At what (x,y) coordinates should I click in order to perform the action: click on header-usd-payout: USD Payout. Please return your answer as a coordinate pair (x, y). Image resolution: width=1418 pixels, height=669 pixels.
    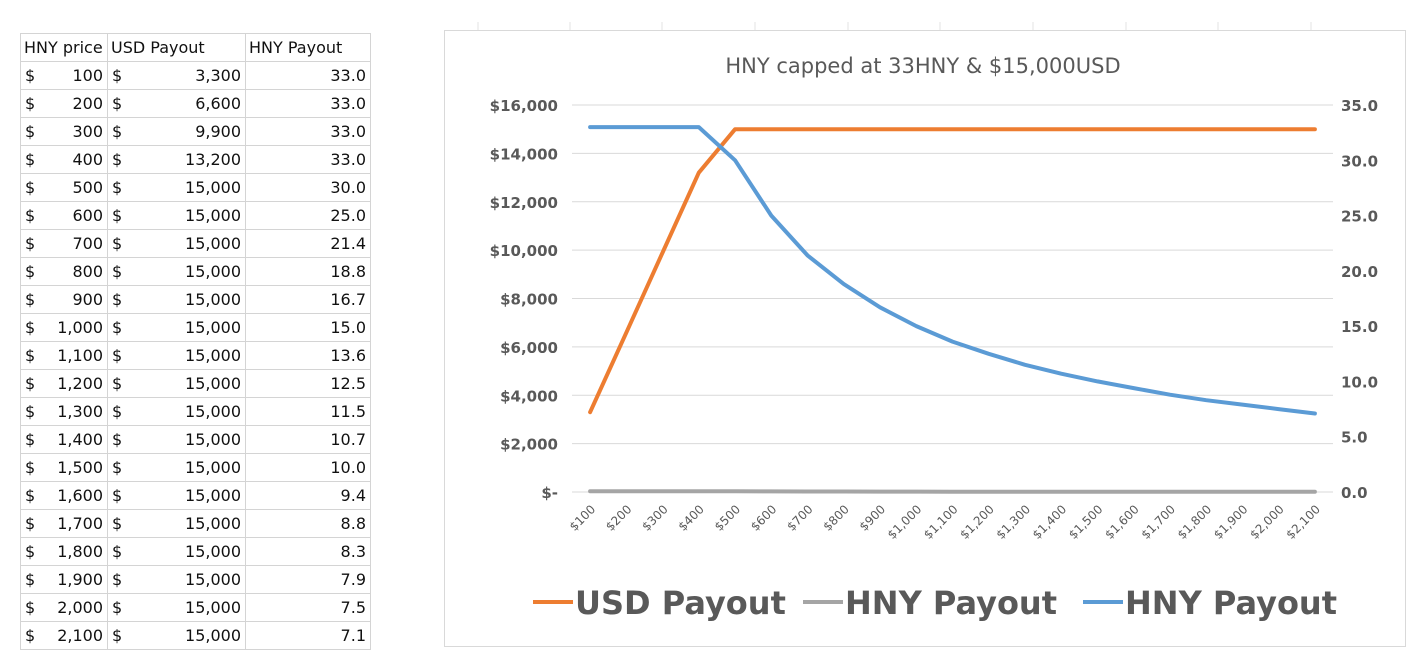
    Looking at the image, I should click on (176, 47).